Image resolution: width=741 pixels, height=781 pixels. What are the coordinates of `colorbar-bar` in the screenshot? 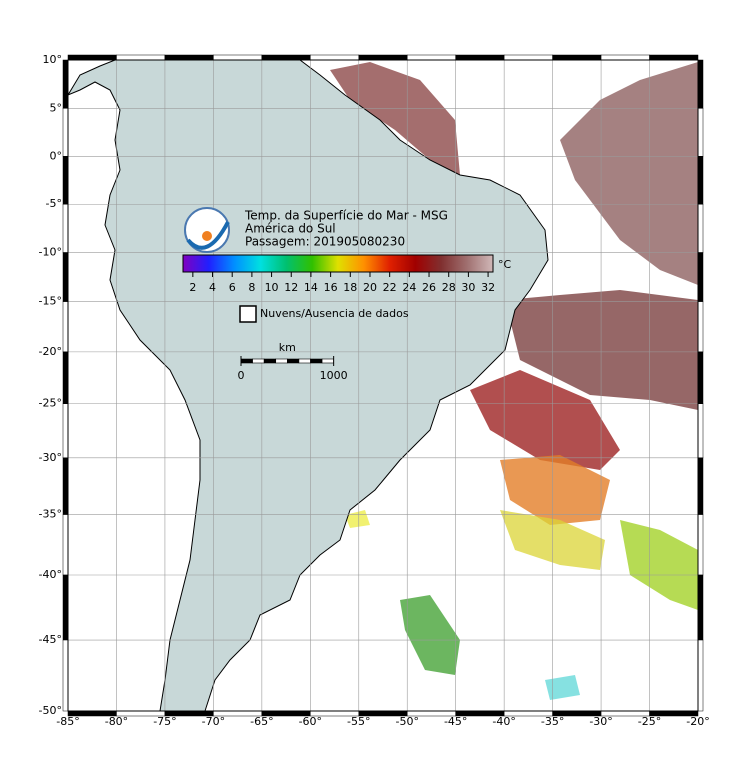 It's located at (338, 263).